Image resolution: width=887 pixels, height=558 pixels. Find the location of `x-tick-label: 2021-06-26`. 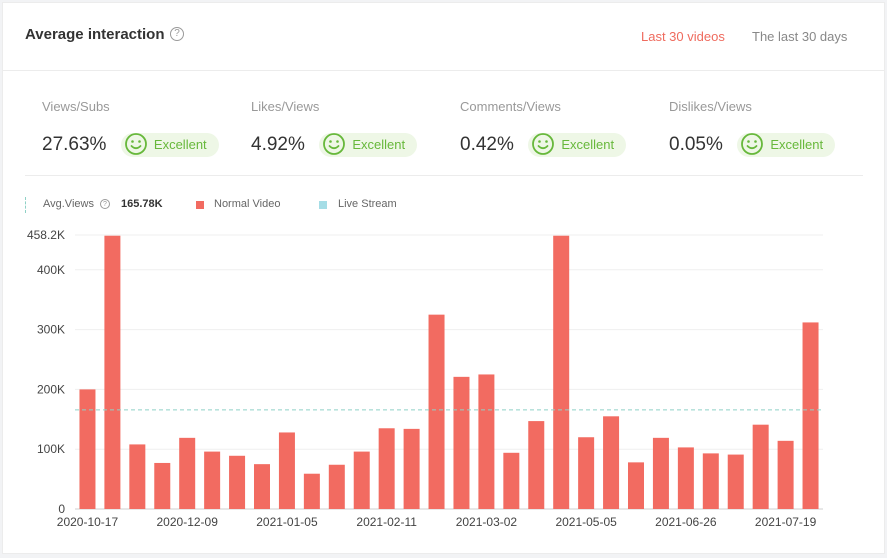

x-tick-label: 2021-06-26 is located at coordinates (686, 522).